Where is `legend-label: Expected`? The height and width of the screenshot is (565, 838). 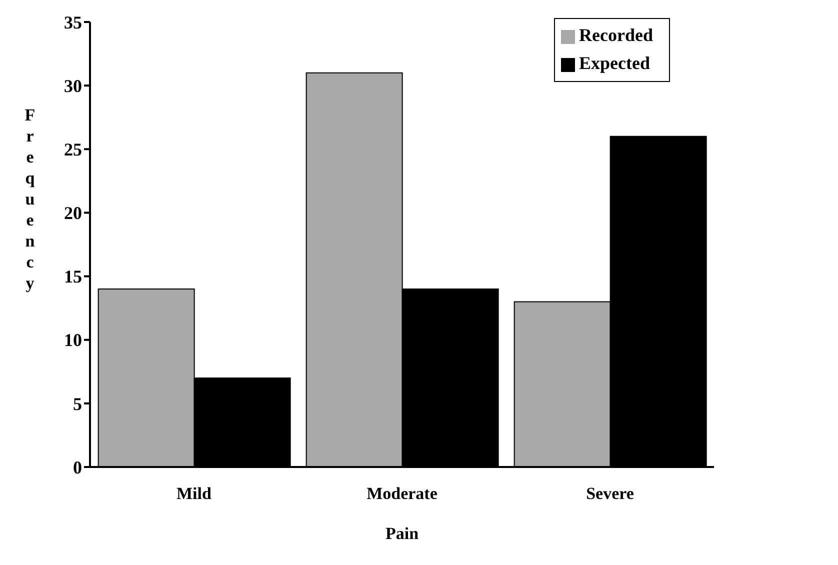
legend-label: Expected is located at coordinates (614, 63).